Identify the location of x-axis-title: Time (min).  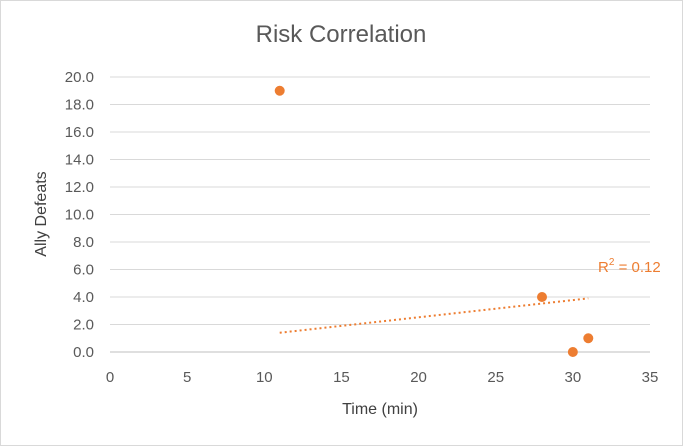
(380, 409).